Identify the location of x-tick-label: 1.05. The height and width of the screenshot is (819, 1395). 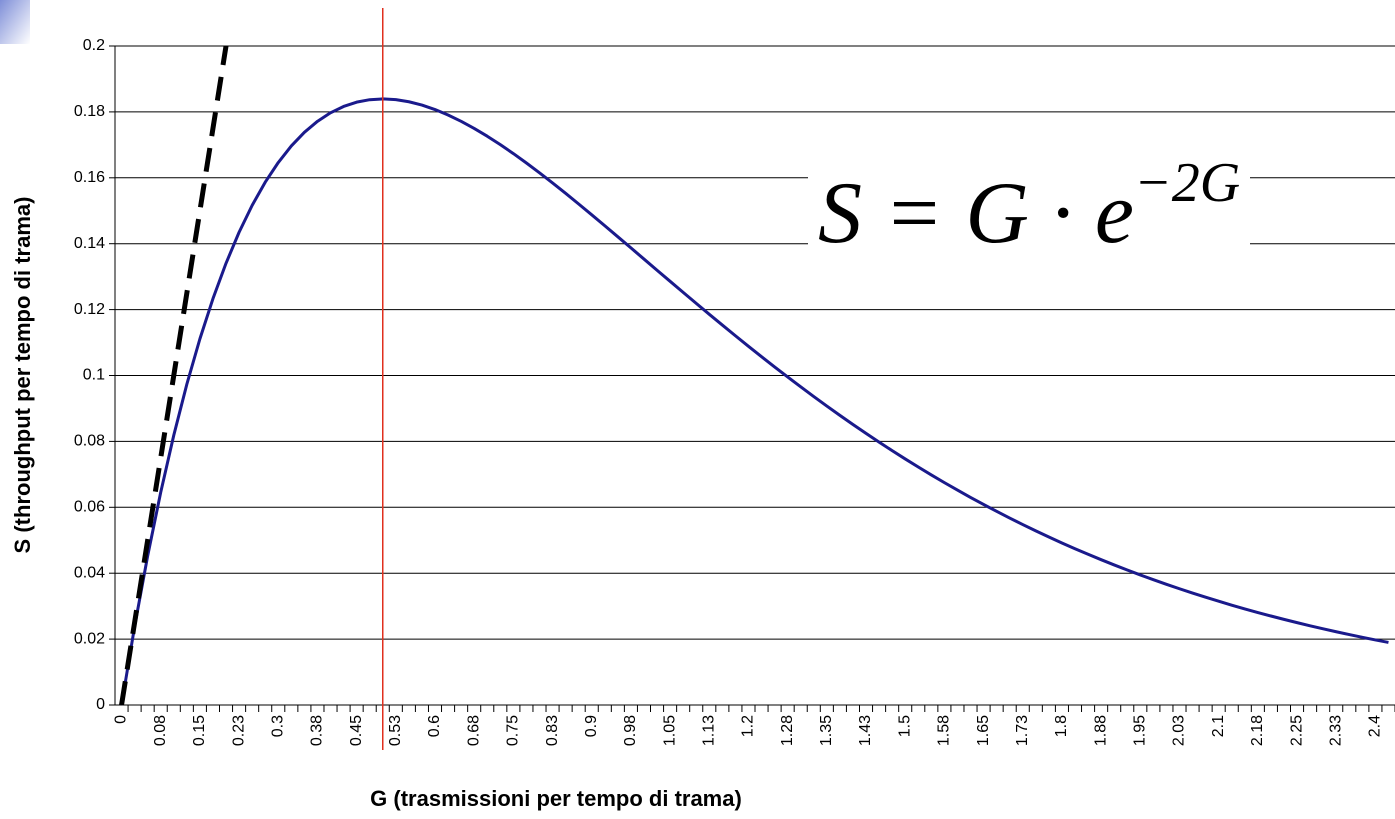
(669, 730).